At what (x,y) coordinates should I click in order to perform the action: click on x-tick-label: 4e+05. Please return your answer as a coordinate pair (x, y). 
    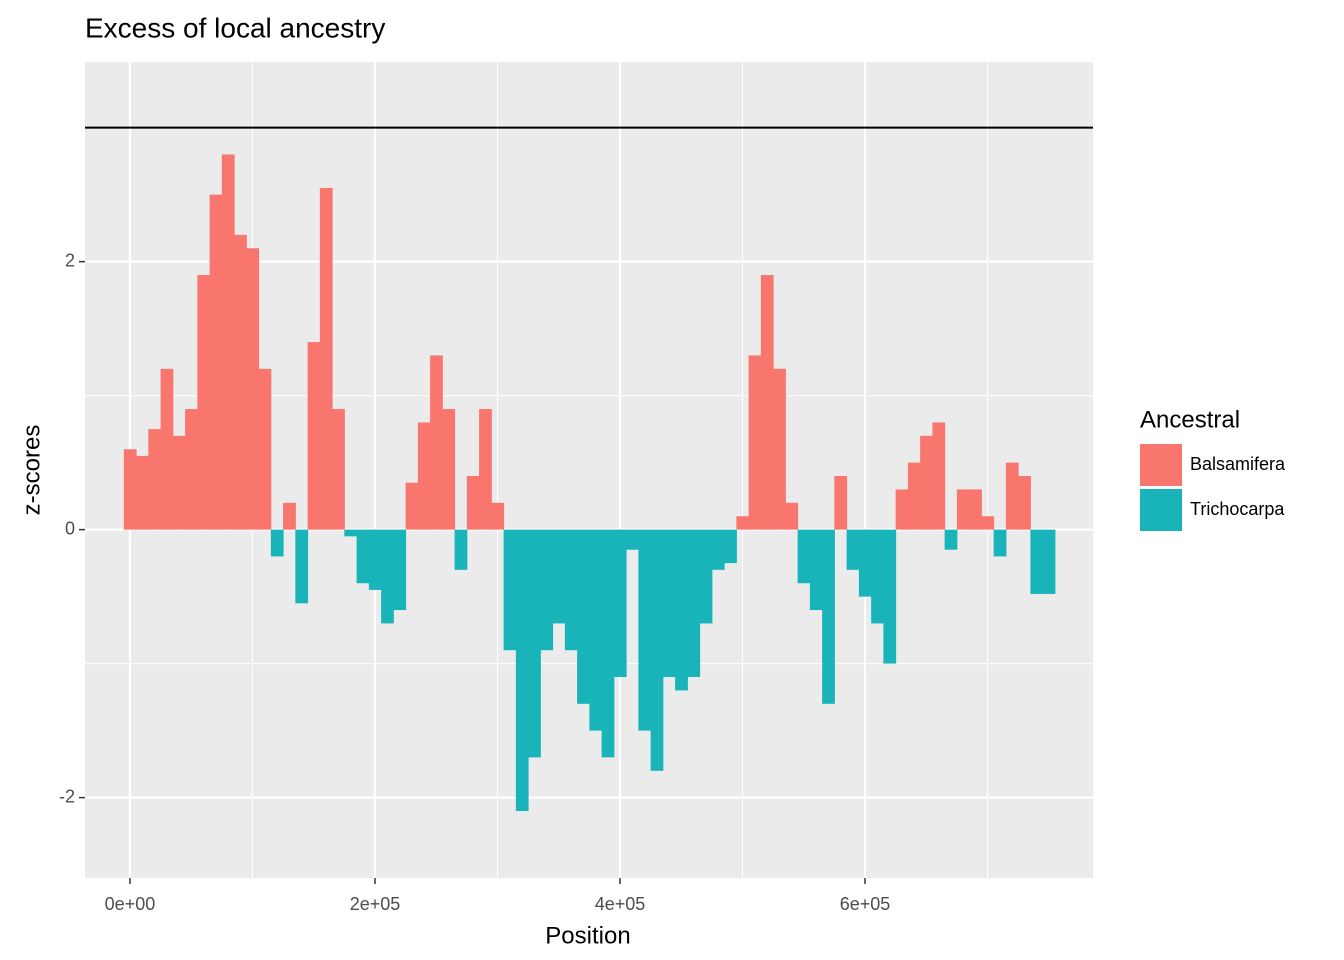
    Looking at the image, I should click on (620, 904).